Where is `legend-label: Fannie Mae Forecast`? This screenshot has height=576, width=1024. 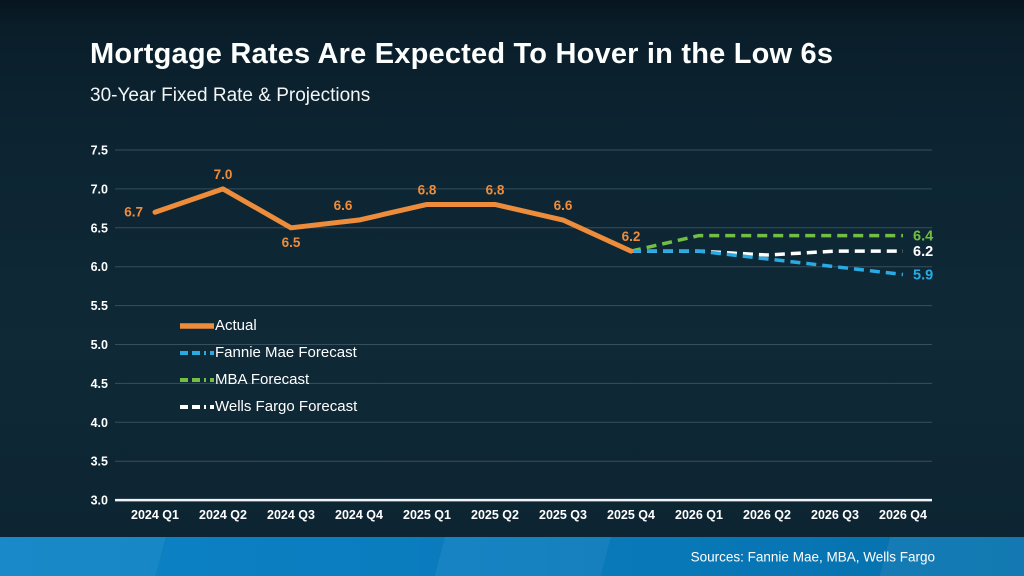
legend-label: Fannie Mae Forecast is located at coordinates (286, 352).